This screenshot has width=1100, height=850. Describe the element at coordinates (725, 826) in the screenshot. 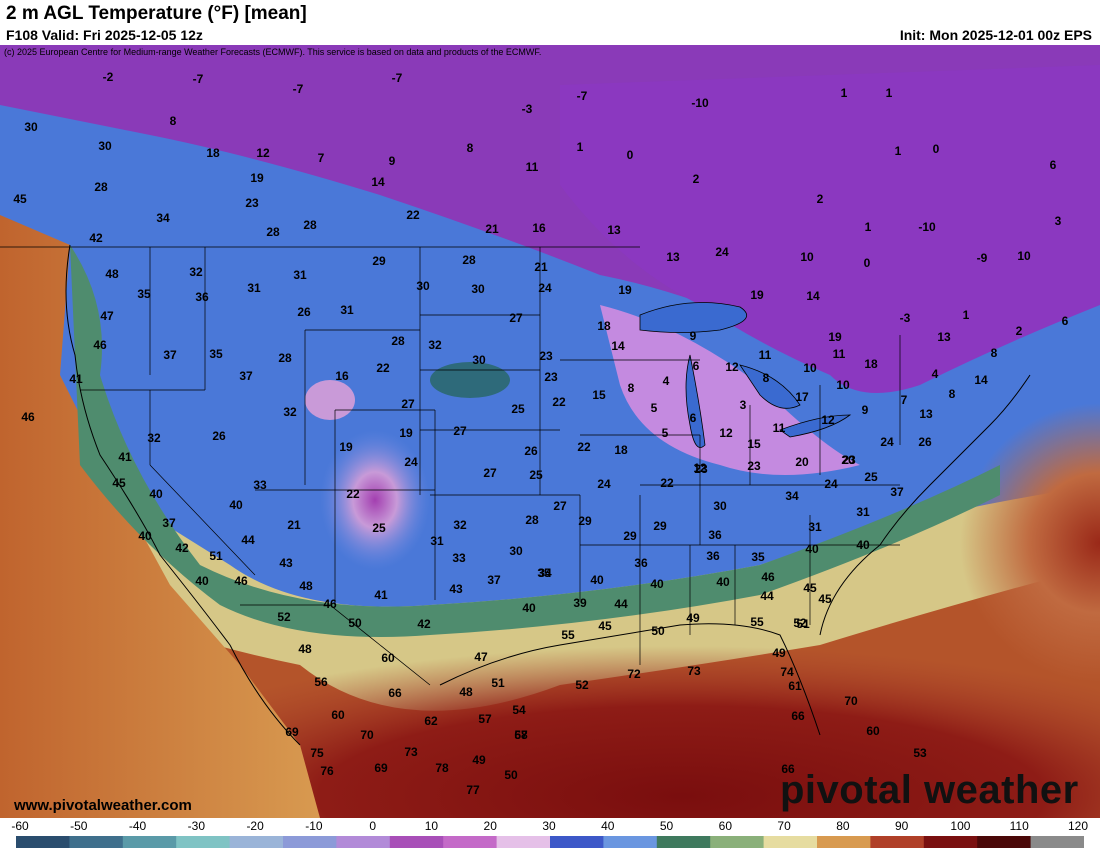

I see `scale-tick-label: 60` at that location.